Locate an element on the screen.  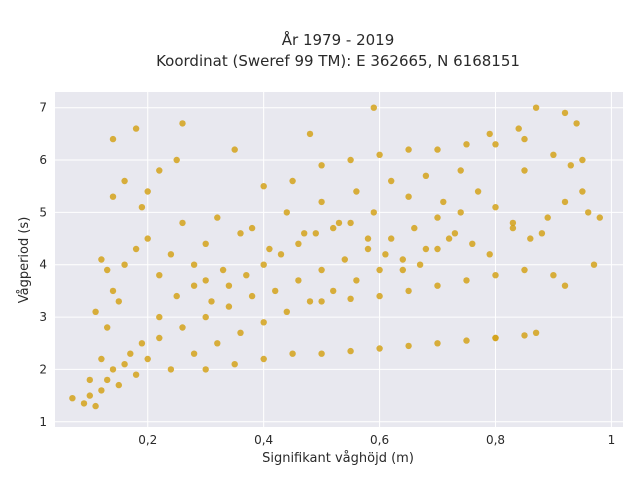
y-tick-label: 4 is located at coordinates (43, 265).